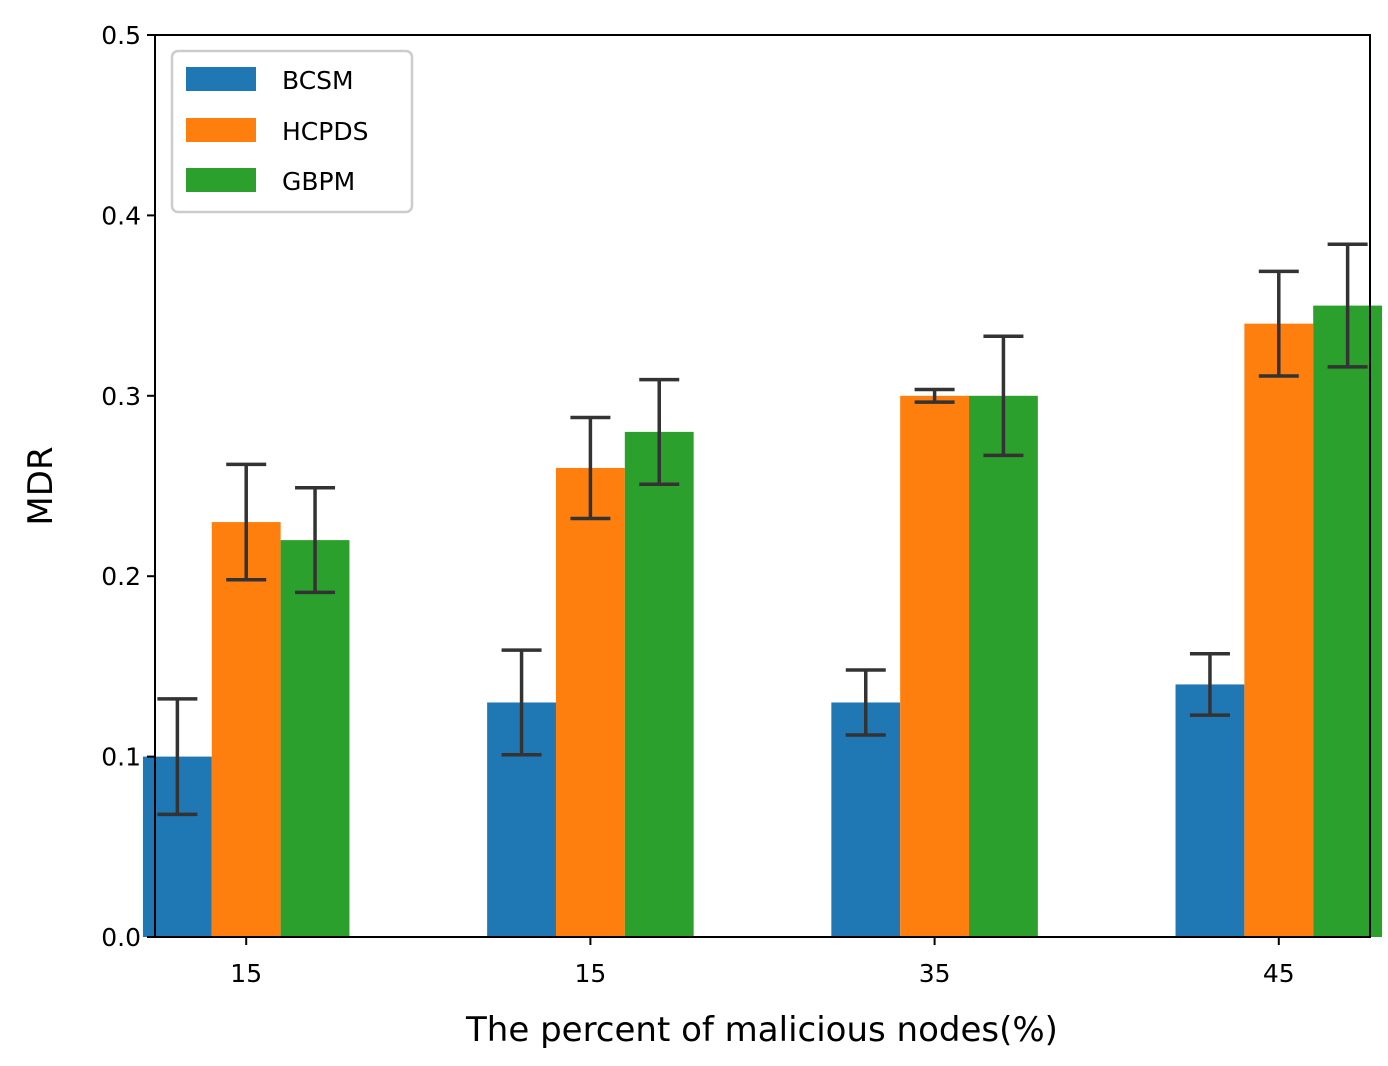 The width and height of the screenshot is (1388, 1066). I want to click on x-axis: 15 15 35 45, so click(762, 962).